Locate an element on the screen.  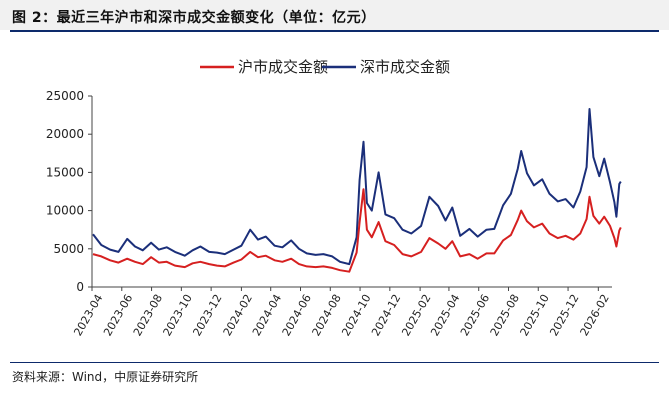
figure-header: 图 2：最近三年沪市和深市成交金额变化（单位：亿元） is located at coordinates (334, 15).